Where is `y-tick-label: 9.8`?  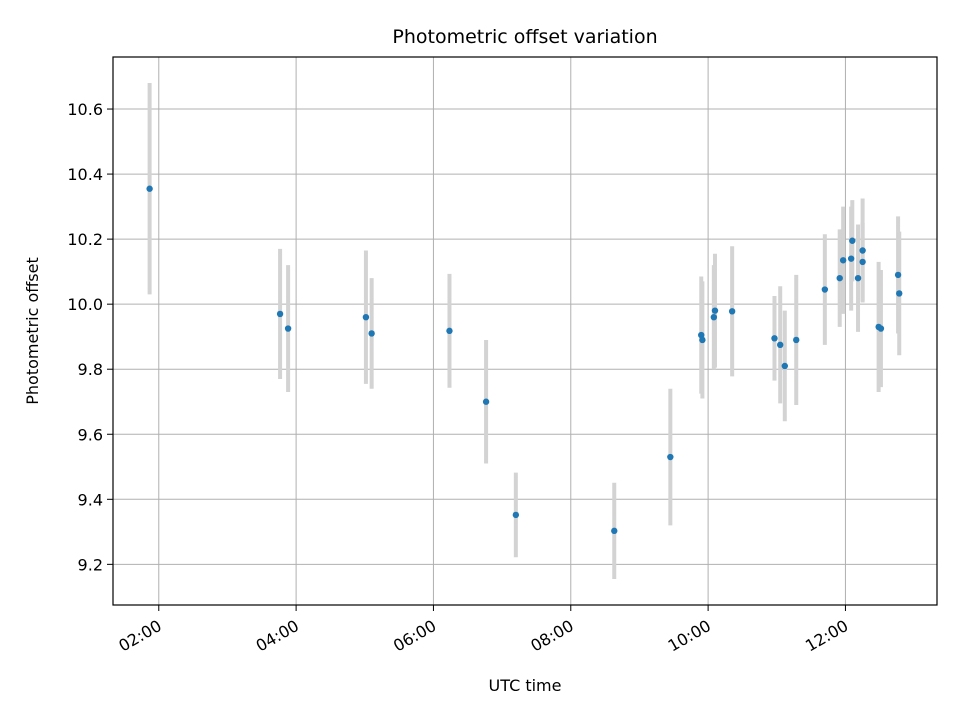 y-tick-label: 9.8 is located at coordinates (90, 369).